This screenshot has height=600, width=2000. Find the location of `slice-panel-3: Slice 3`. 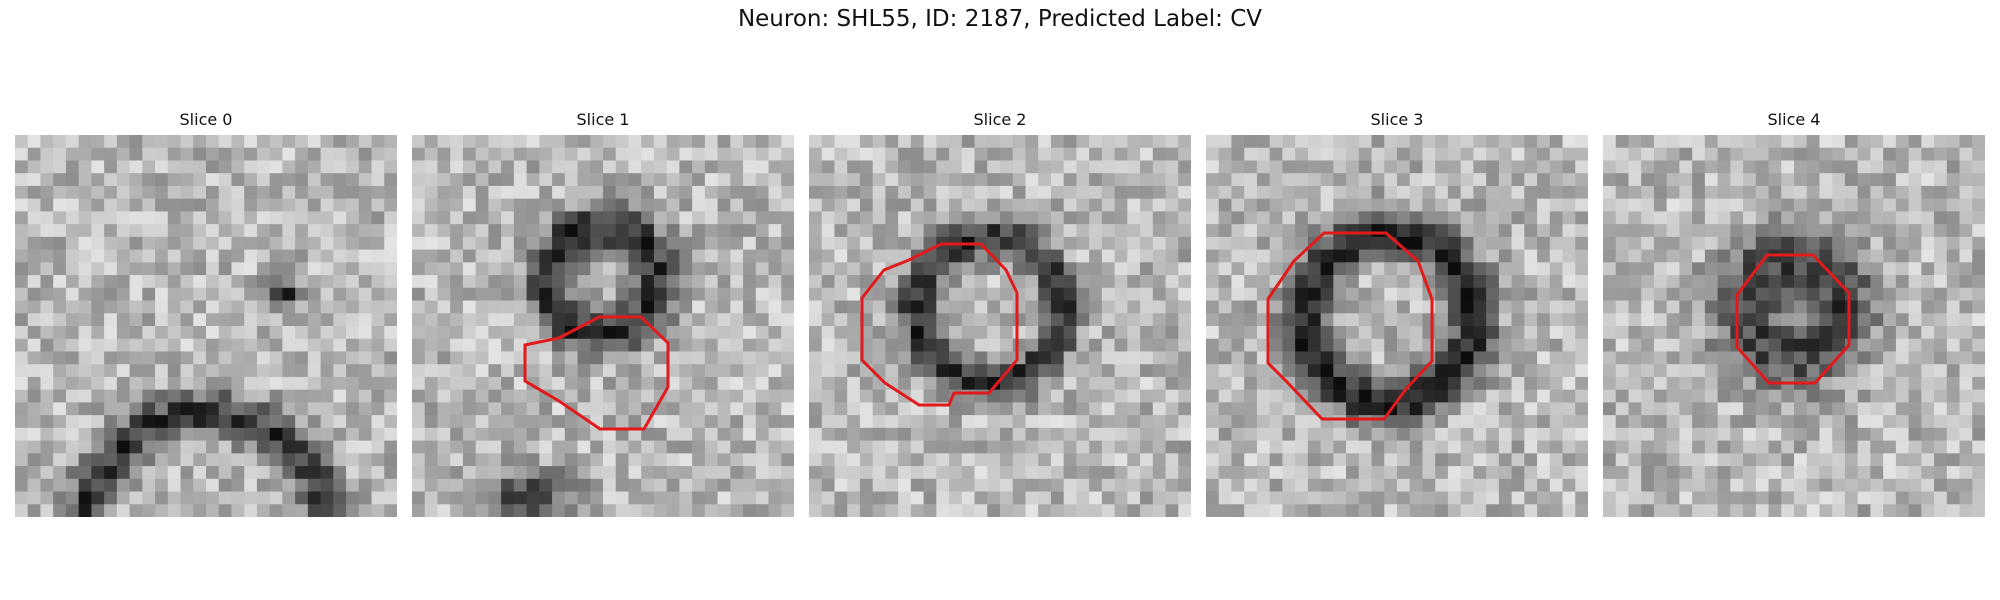

slice-panel-3: Slice 3 is located at coordinates (1397, 313).